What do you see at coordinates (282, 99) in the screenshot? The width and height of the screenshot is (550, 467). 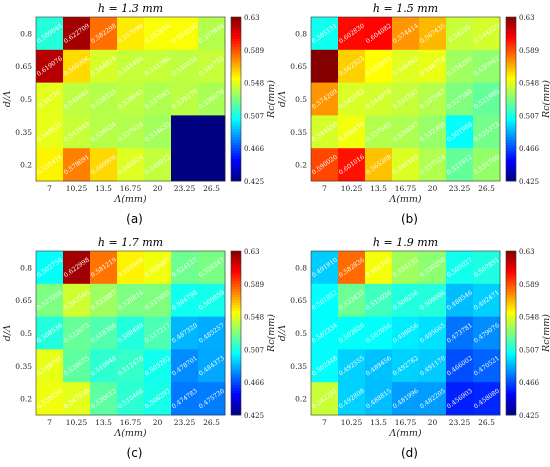 I see `y-axis-label: d/Λ` at bounding box center [282, 99].